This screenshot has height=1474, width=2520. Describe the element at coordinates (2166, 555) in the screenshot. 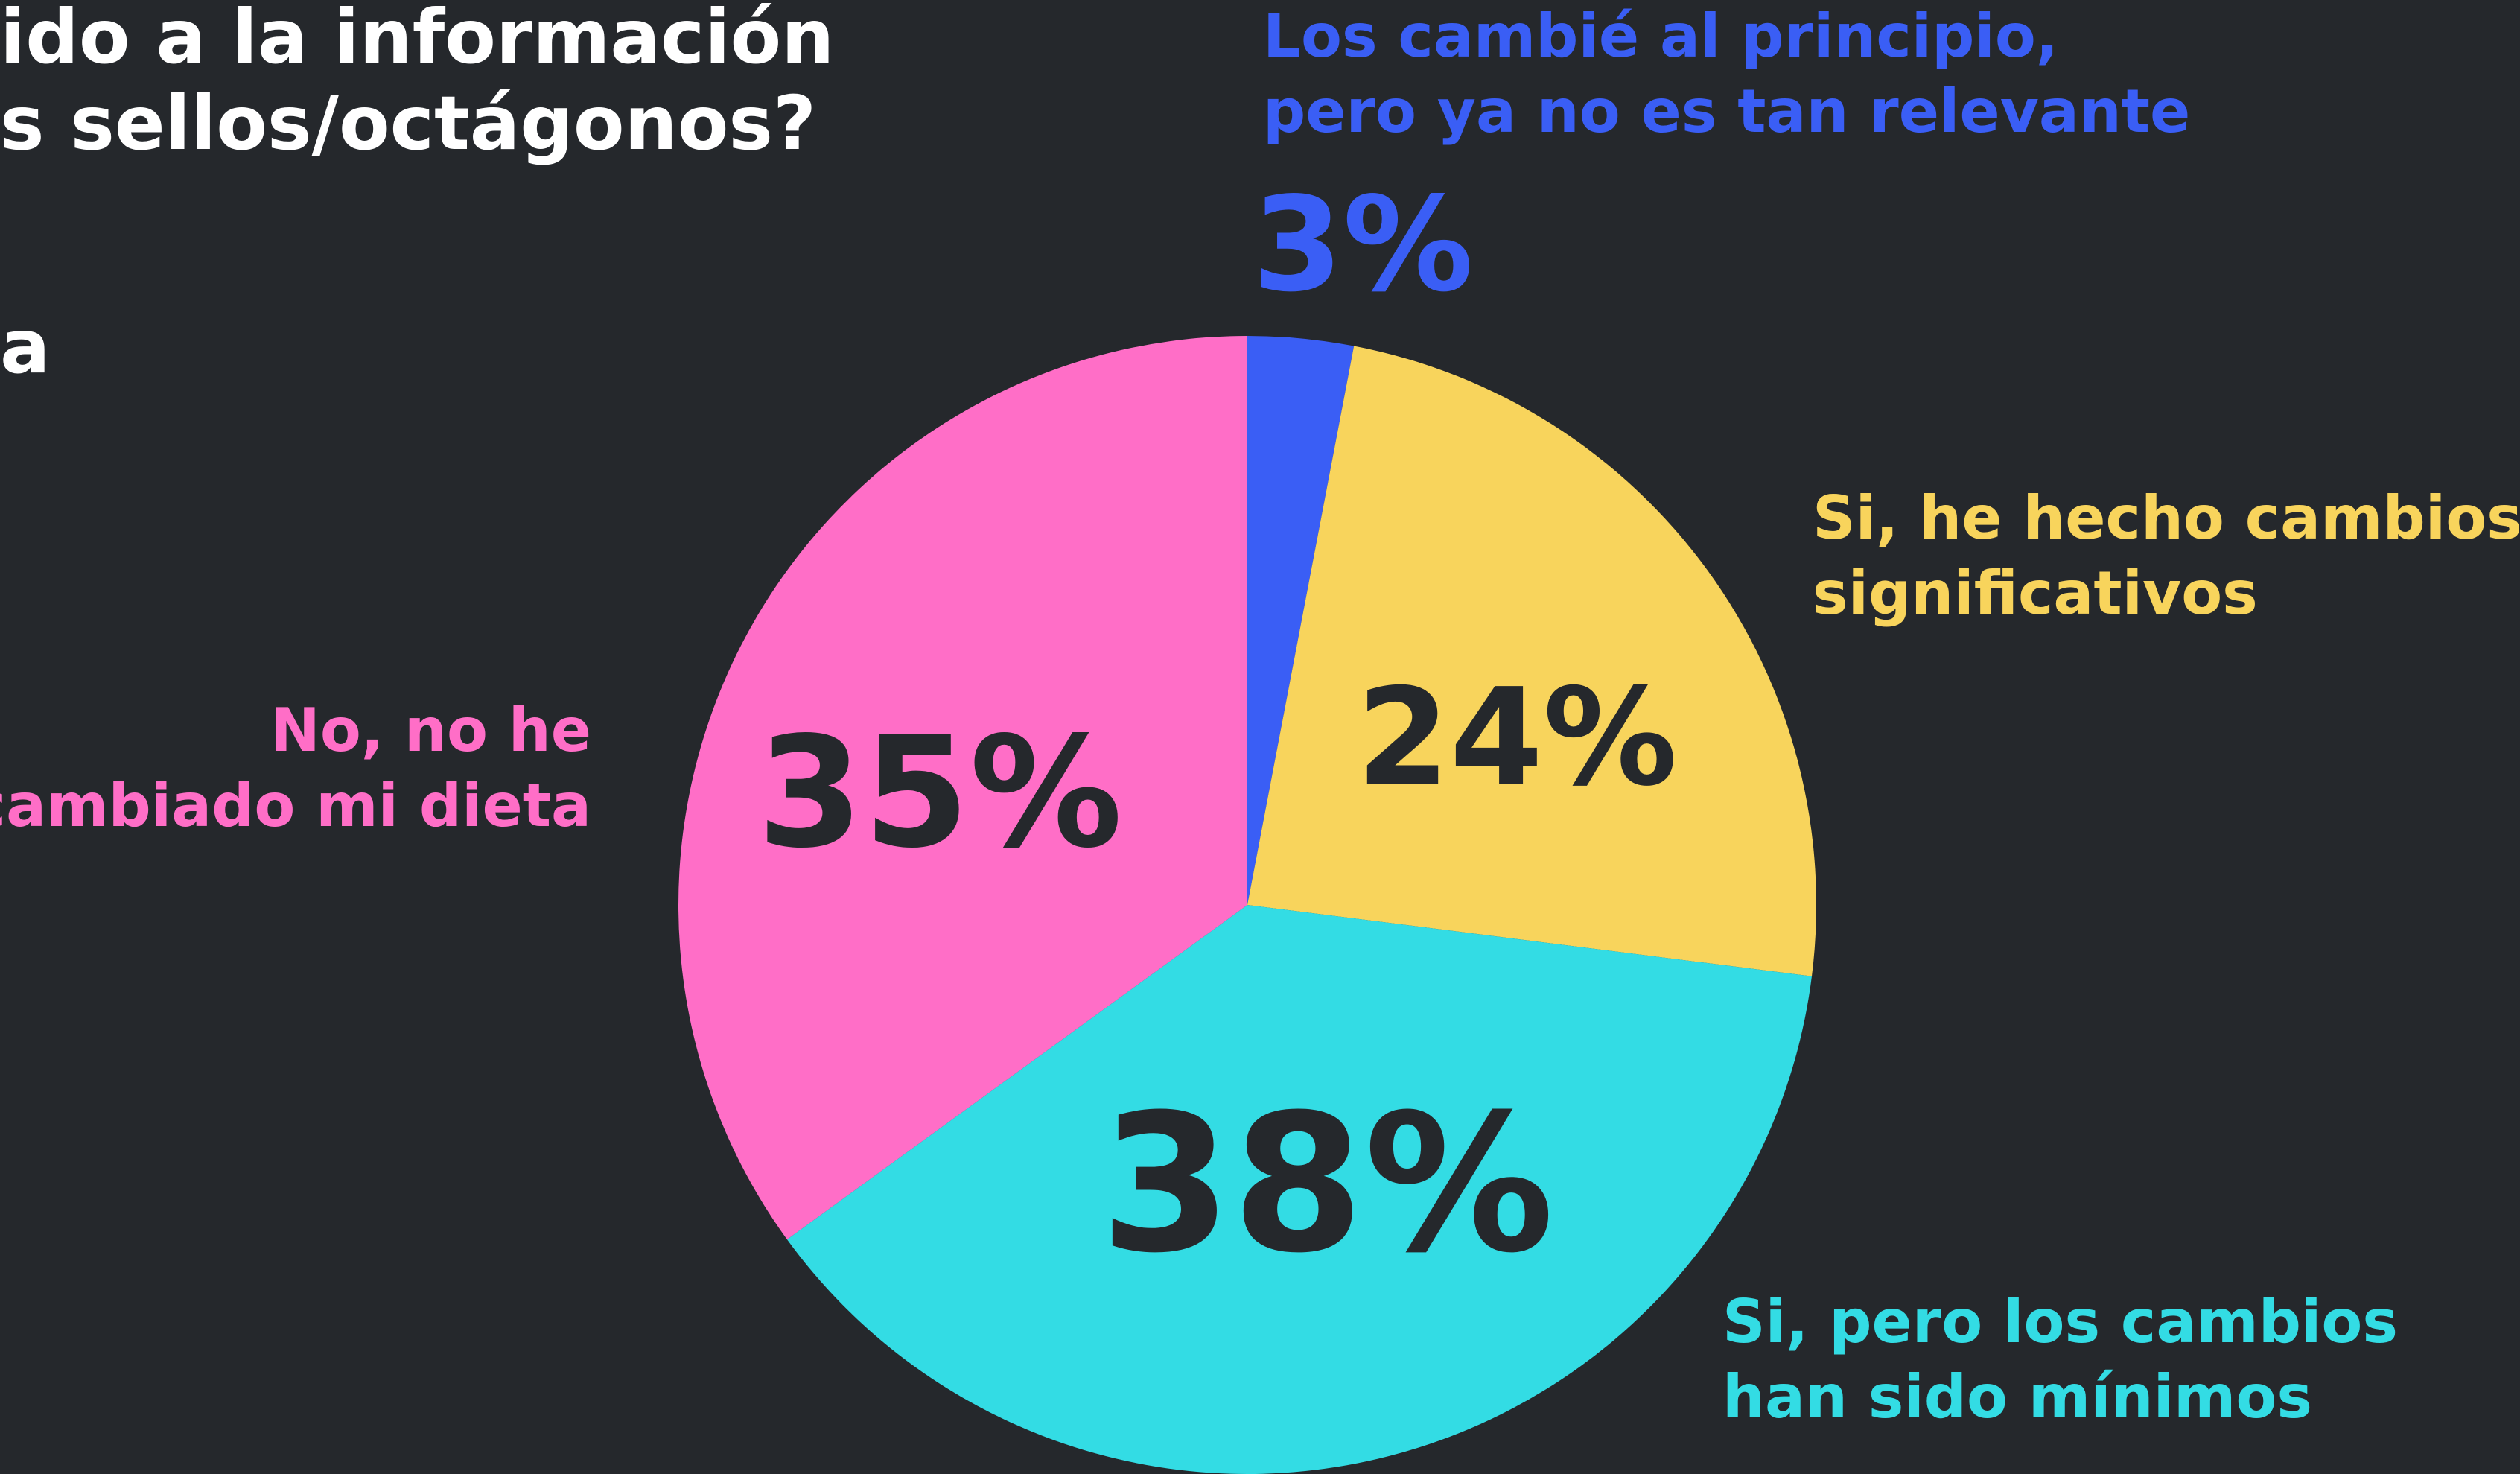

I see `category-label: Si, he hecho cambios significativos` at that location.